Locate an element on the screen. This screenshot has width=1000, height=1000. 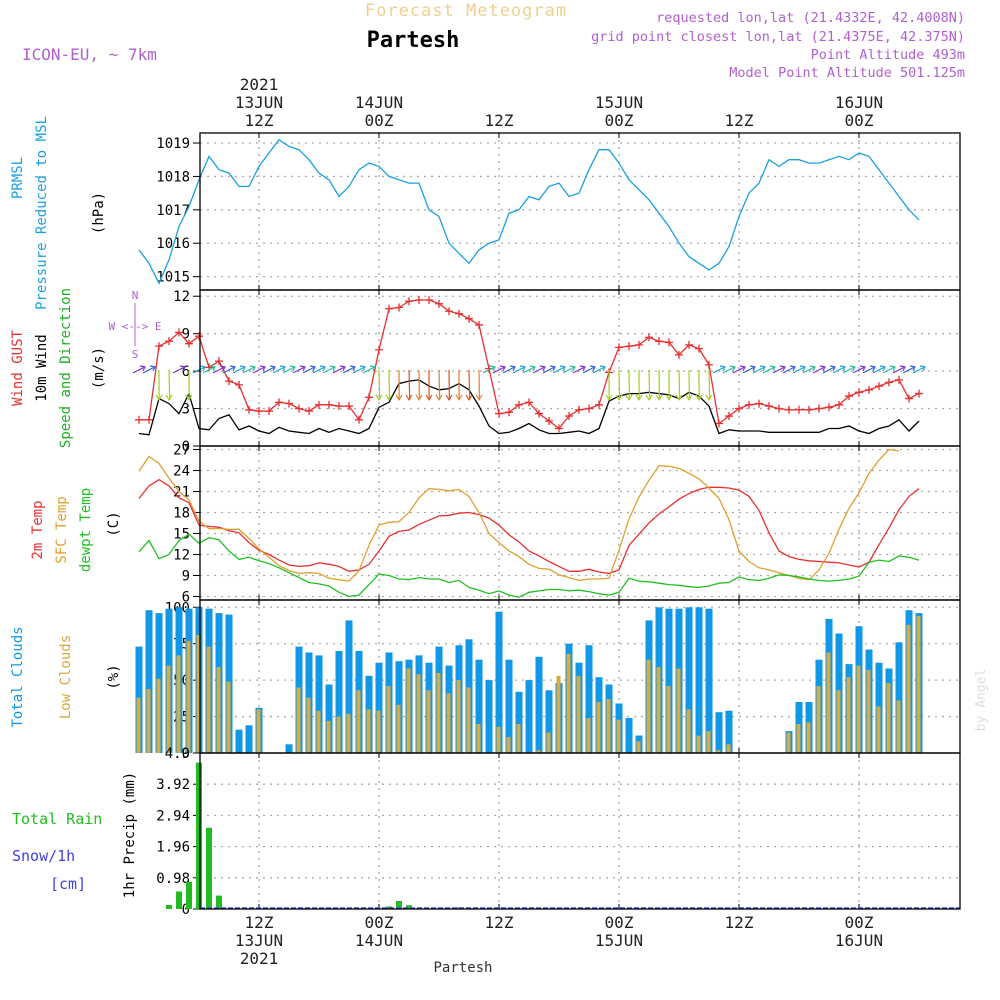
time-label-bottom: 00Z is located at coordinates (379, 922).